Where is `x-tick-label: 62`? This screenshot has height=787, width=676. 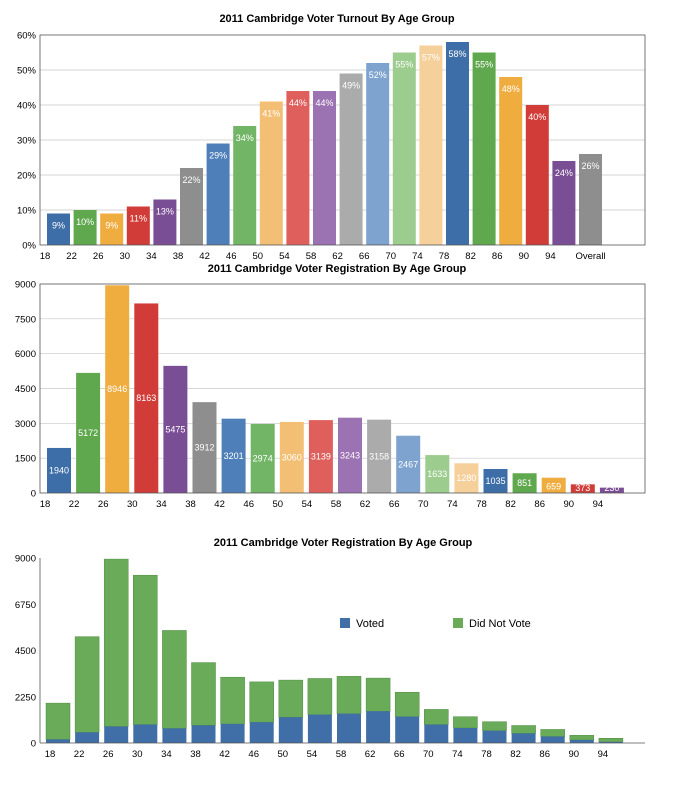 x-tick-label: 62 is located at coordinates (337, 256).